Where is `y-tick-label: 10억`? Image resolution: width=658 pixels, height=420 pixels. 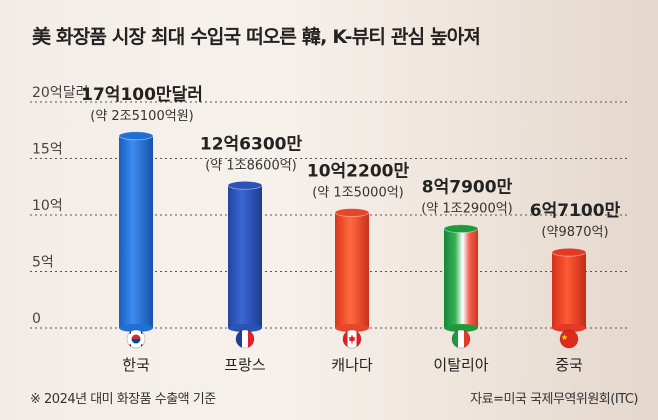 y-tick-label: 10억 is located at coordinates (47, 206).